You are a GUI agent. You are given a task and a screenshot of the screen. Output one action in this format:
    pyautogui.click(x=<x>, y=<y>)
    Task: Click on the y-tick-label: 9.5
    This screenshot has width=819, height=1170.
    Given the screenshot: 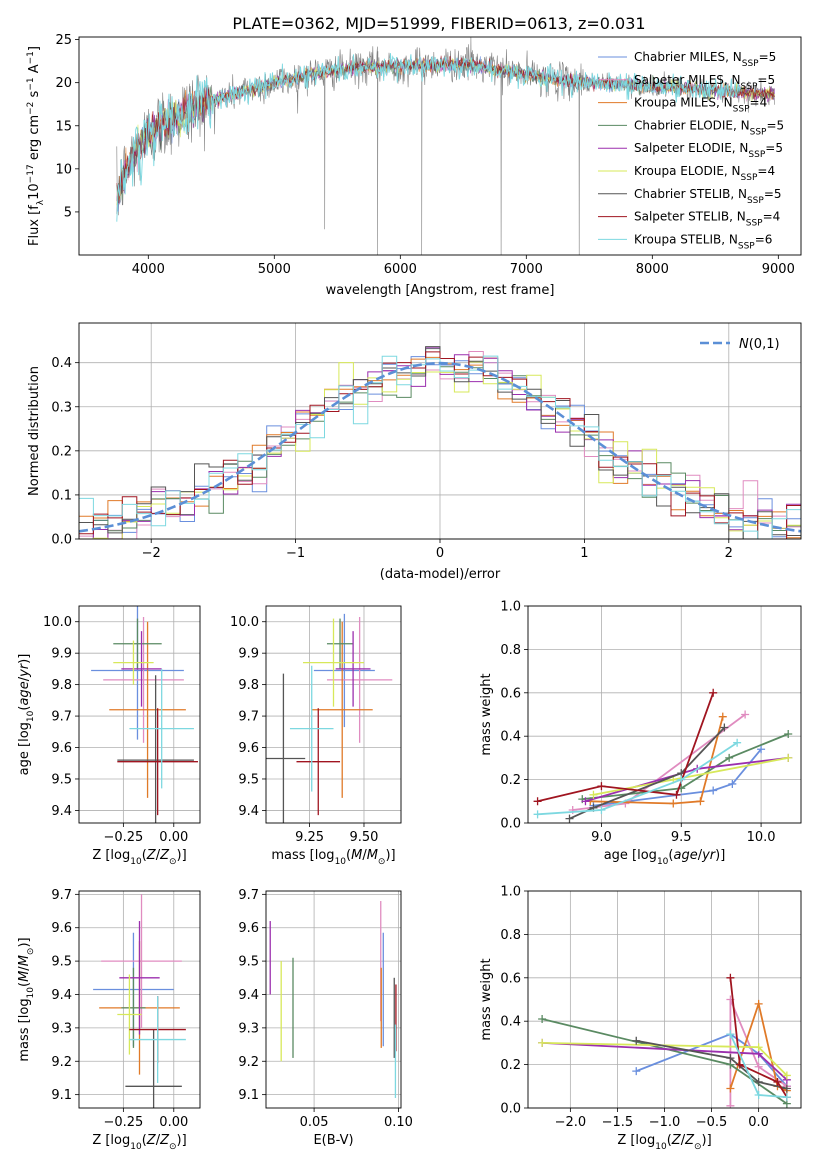 What is the action you would take?
    pyautogui.click(x=61, y=962)
    